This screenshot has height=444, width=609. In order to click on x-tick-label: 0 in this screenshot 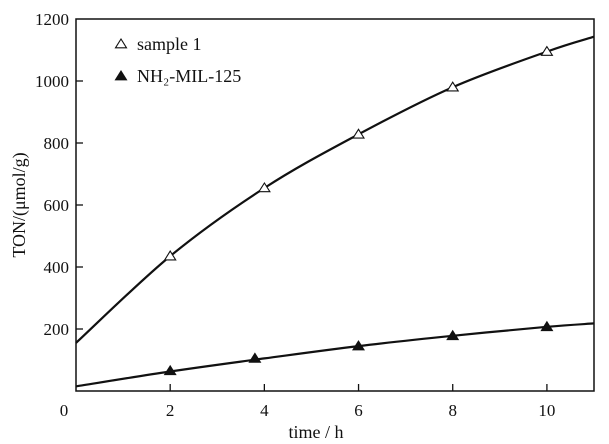, I will do `click(64, 410)`.